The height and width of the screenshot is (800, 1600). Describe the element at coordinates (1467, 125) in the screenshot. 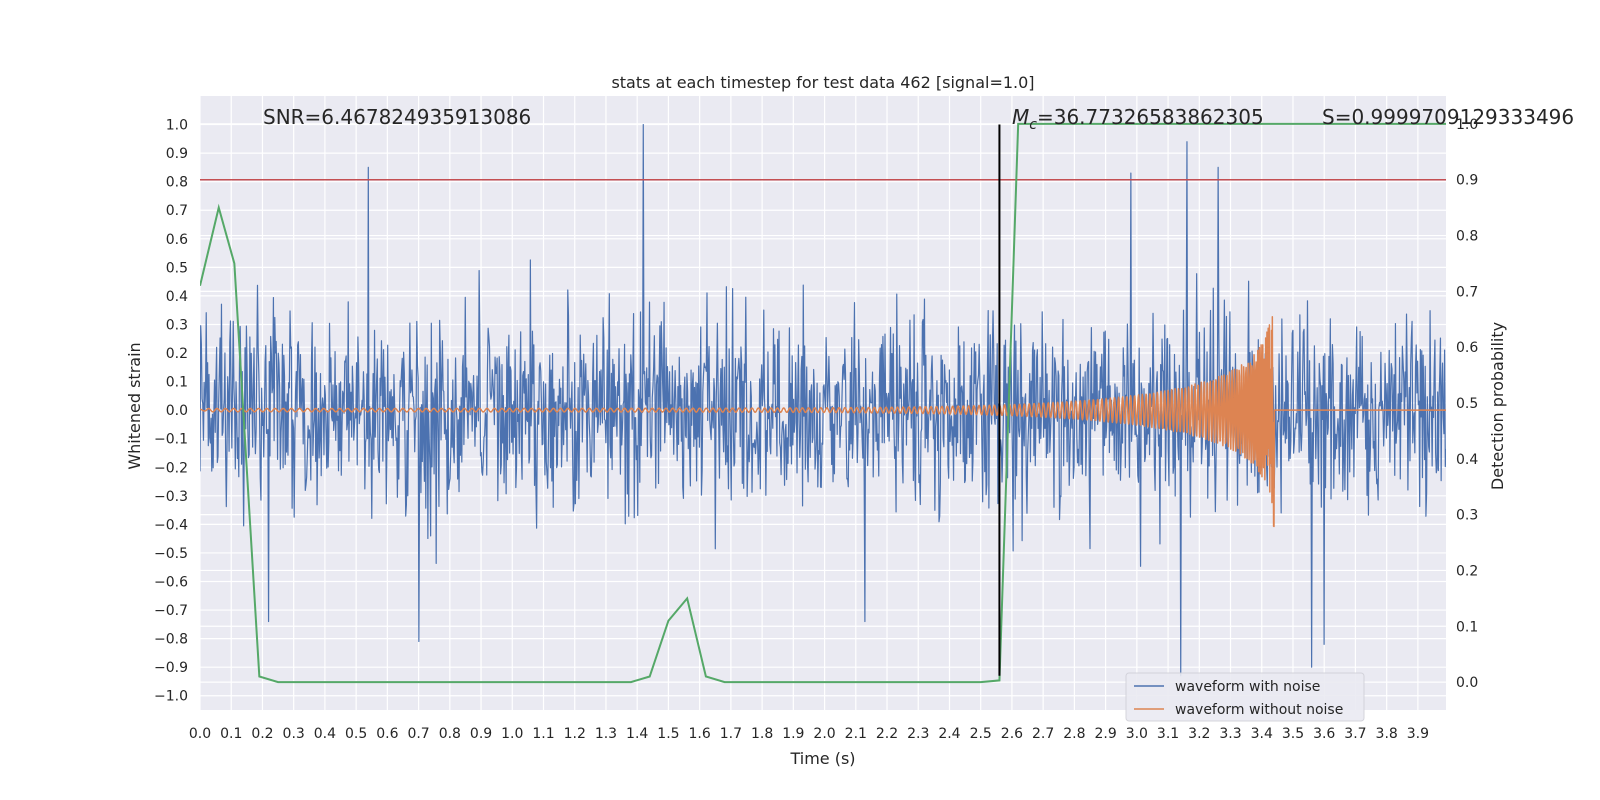

I see `y2-tick-label: 1.0` at that location.